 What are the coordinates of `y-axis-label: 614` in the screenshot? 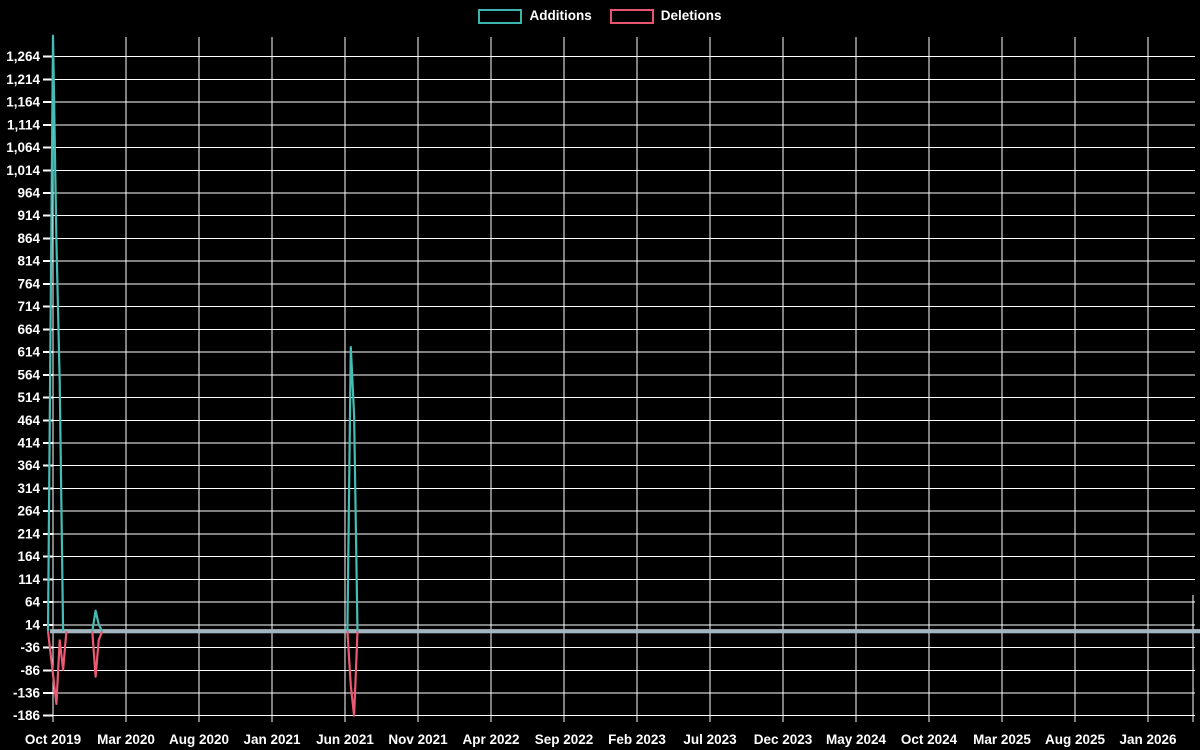 It's located at (28, 352).